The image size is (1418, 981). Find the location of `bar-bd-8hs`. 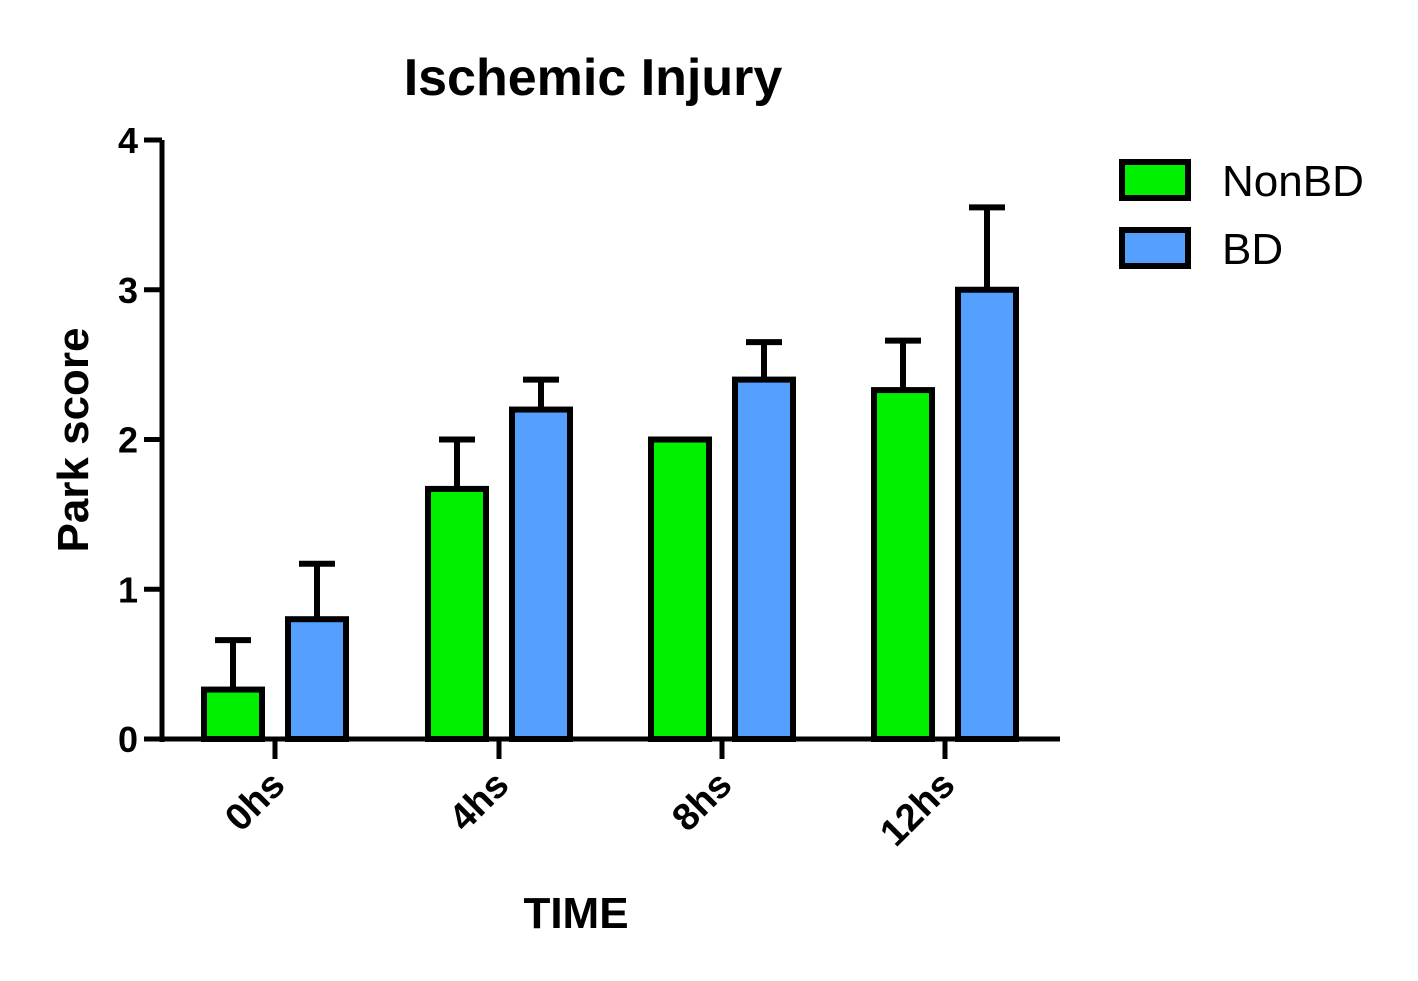

bar-bd-8hs is located at coordinates (764, 559).